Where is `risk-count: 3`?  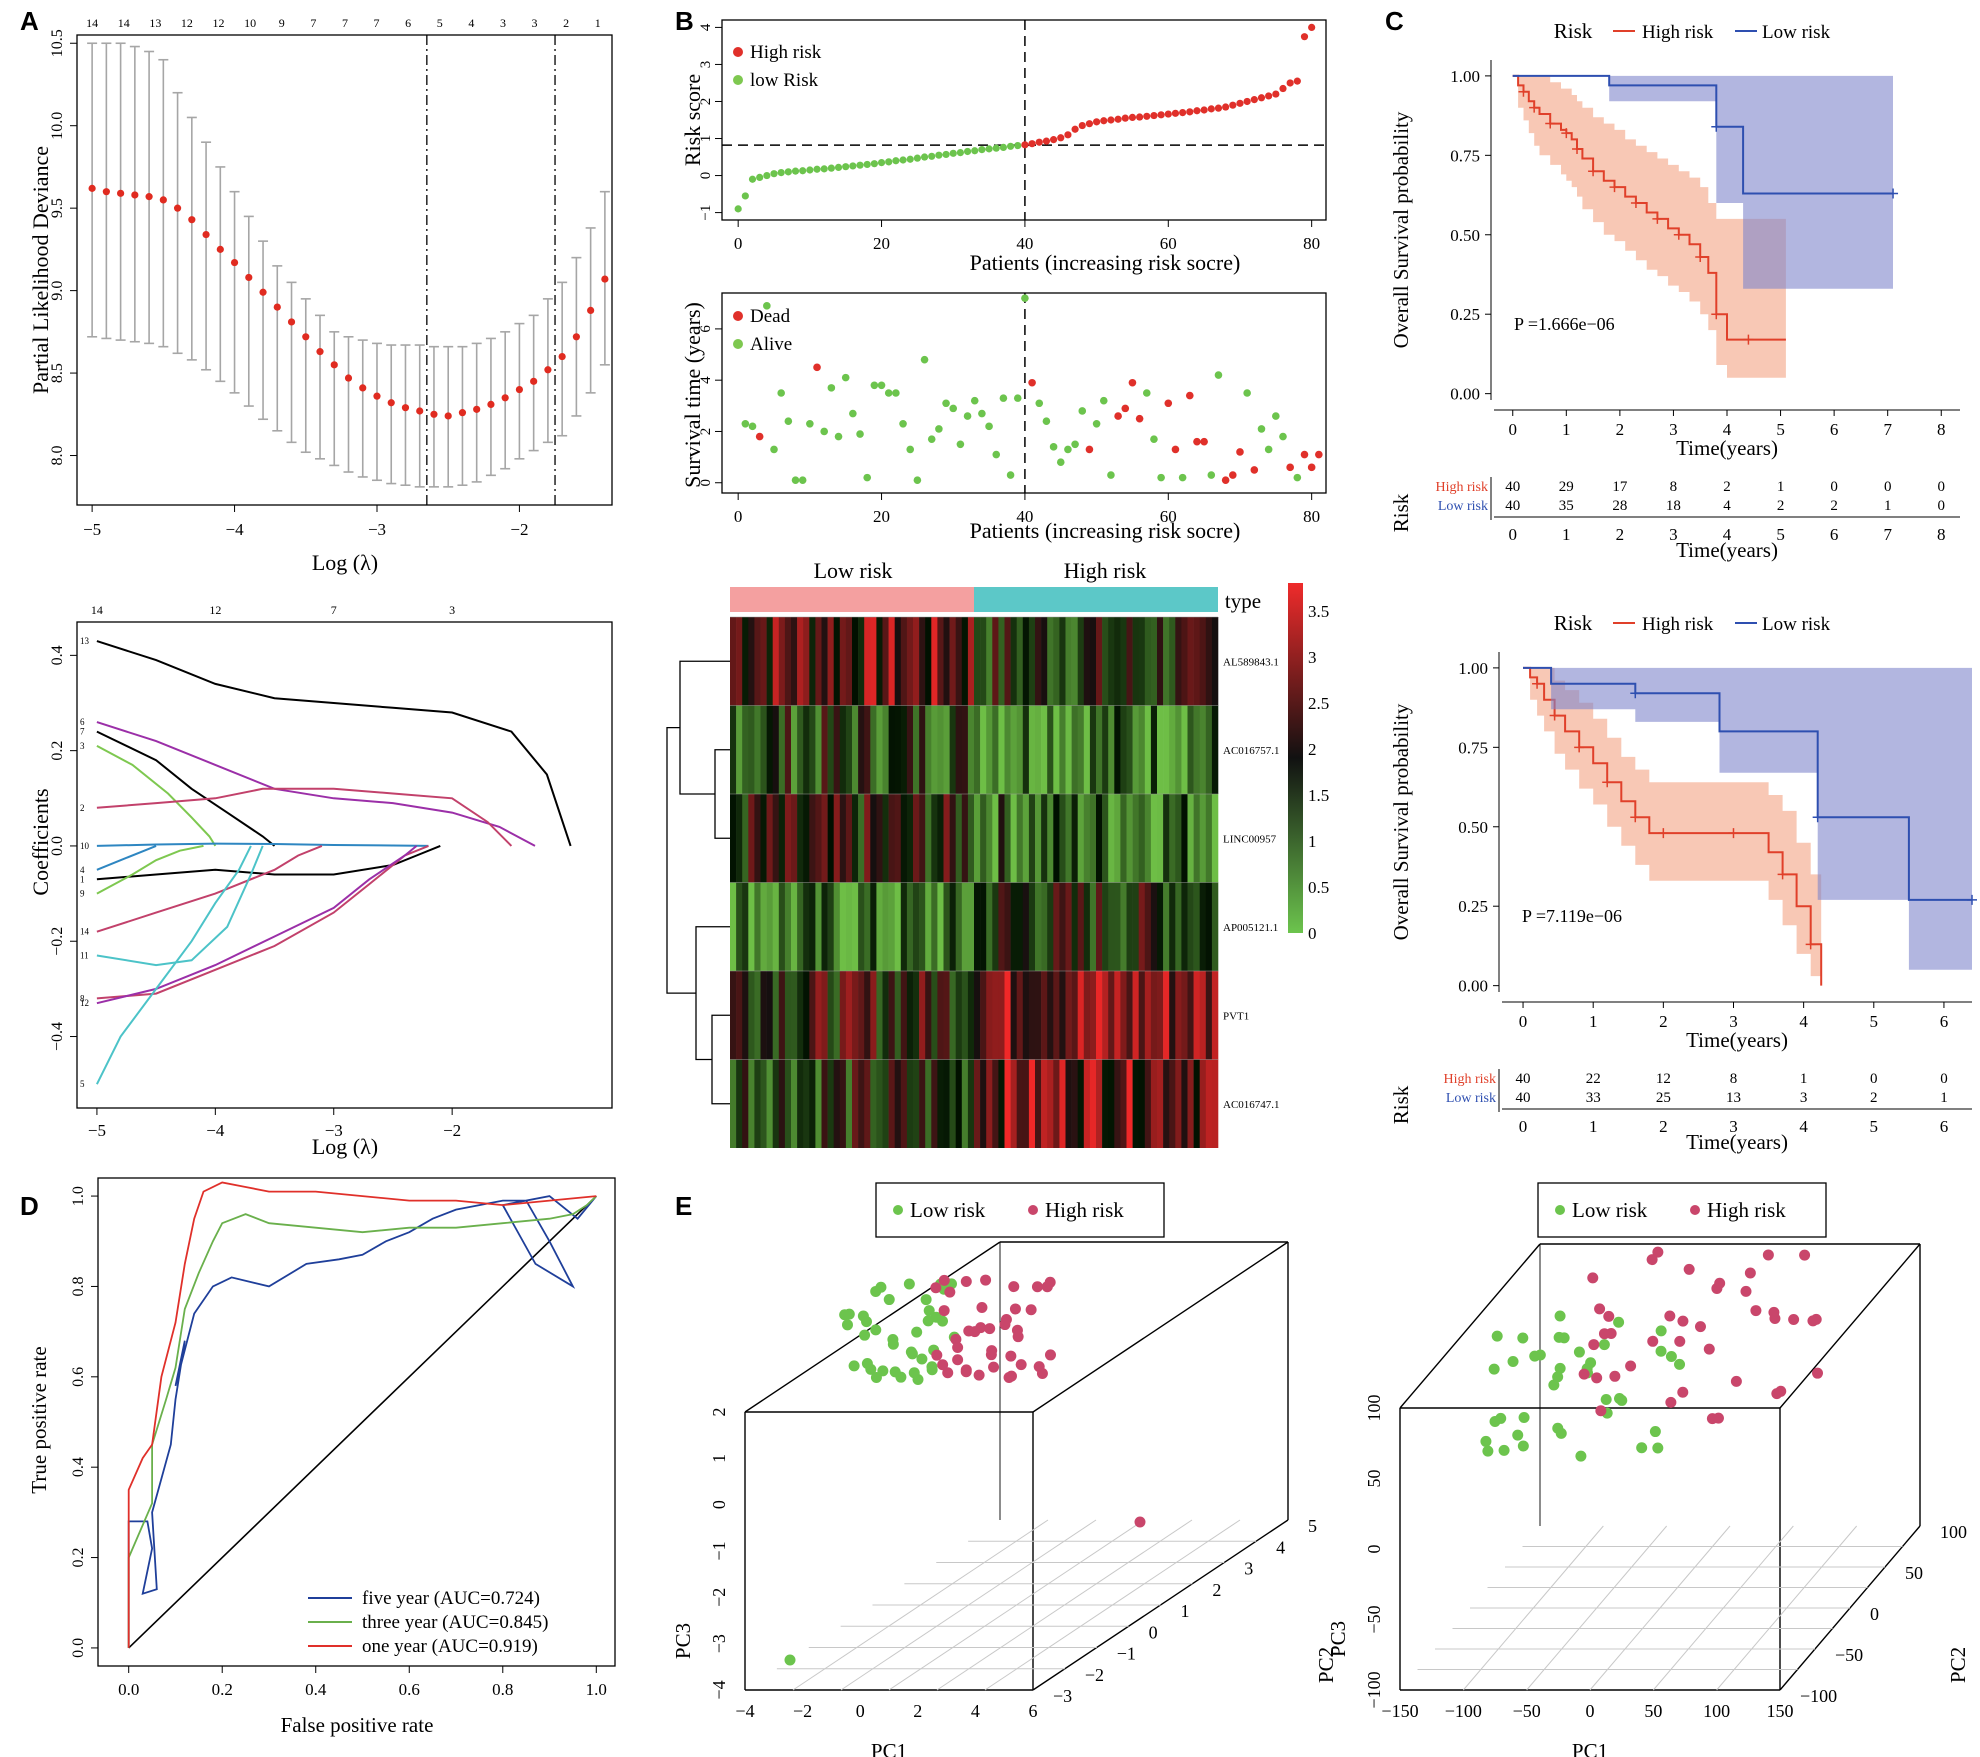 risk-count: 3 is located at coordinates (1804, 1098).